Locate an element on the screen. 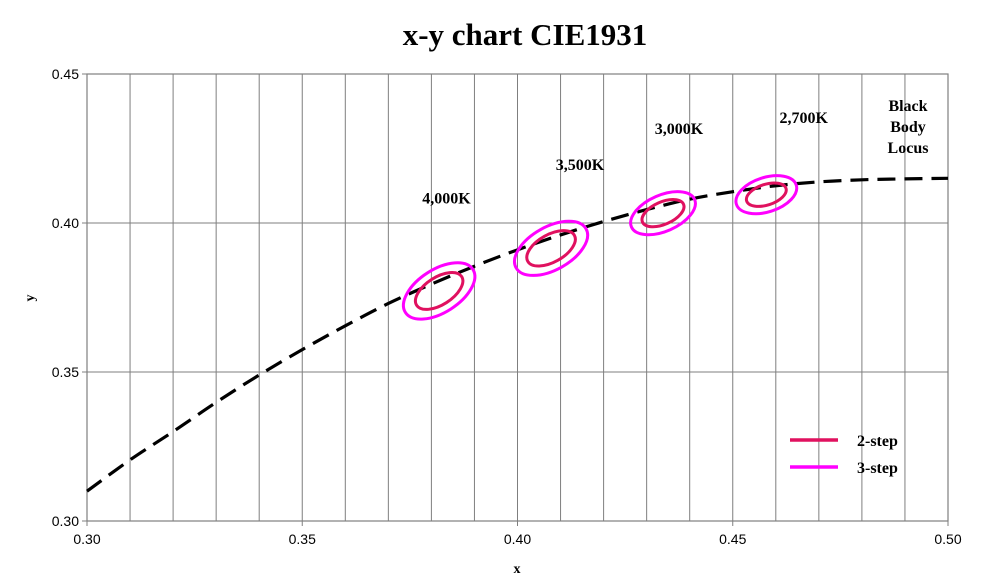  legend-label: 2-step is located at coordinates (877, 441).